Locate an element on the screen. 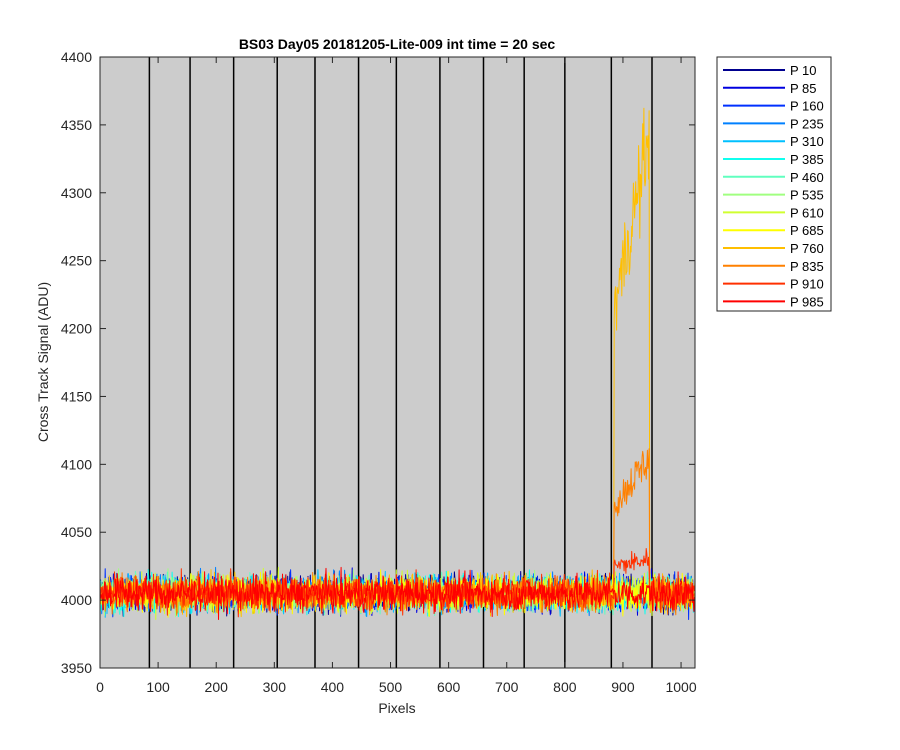  y-axis-label: Cross Track Signal (ADU) is located at coordinates (43, 362).